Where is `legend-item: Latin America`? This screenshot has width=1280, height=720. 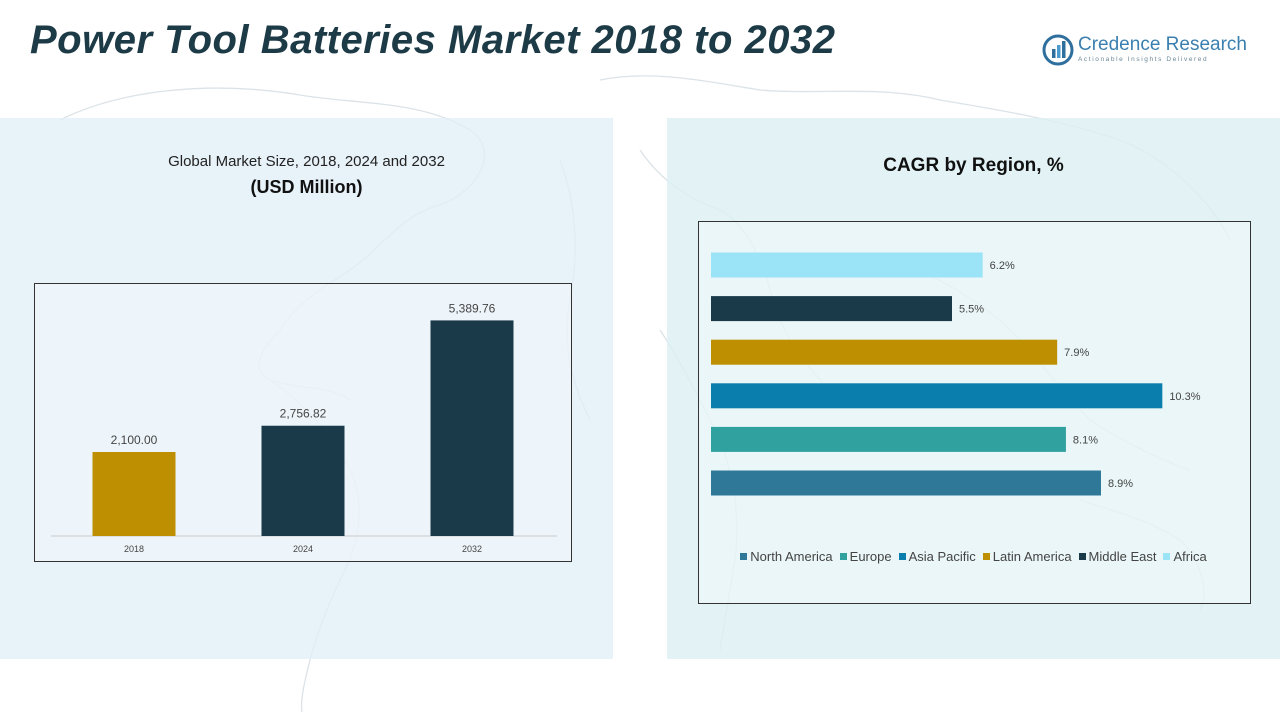
legend-item: Latin America is located at coordinates (1027, 556).